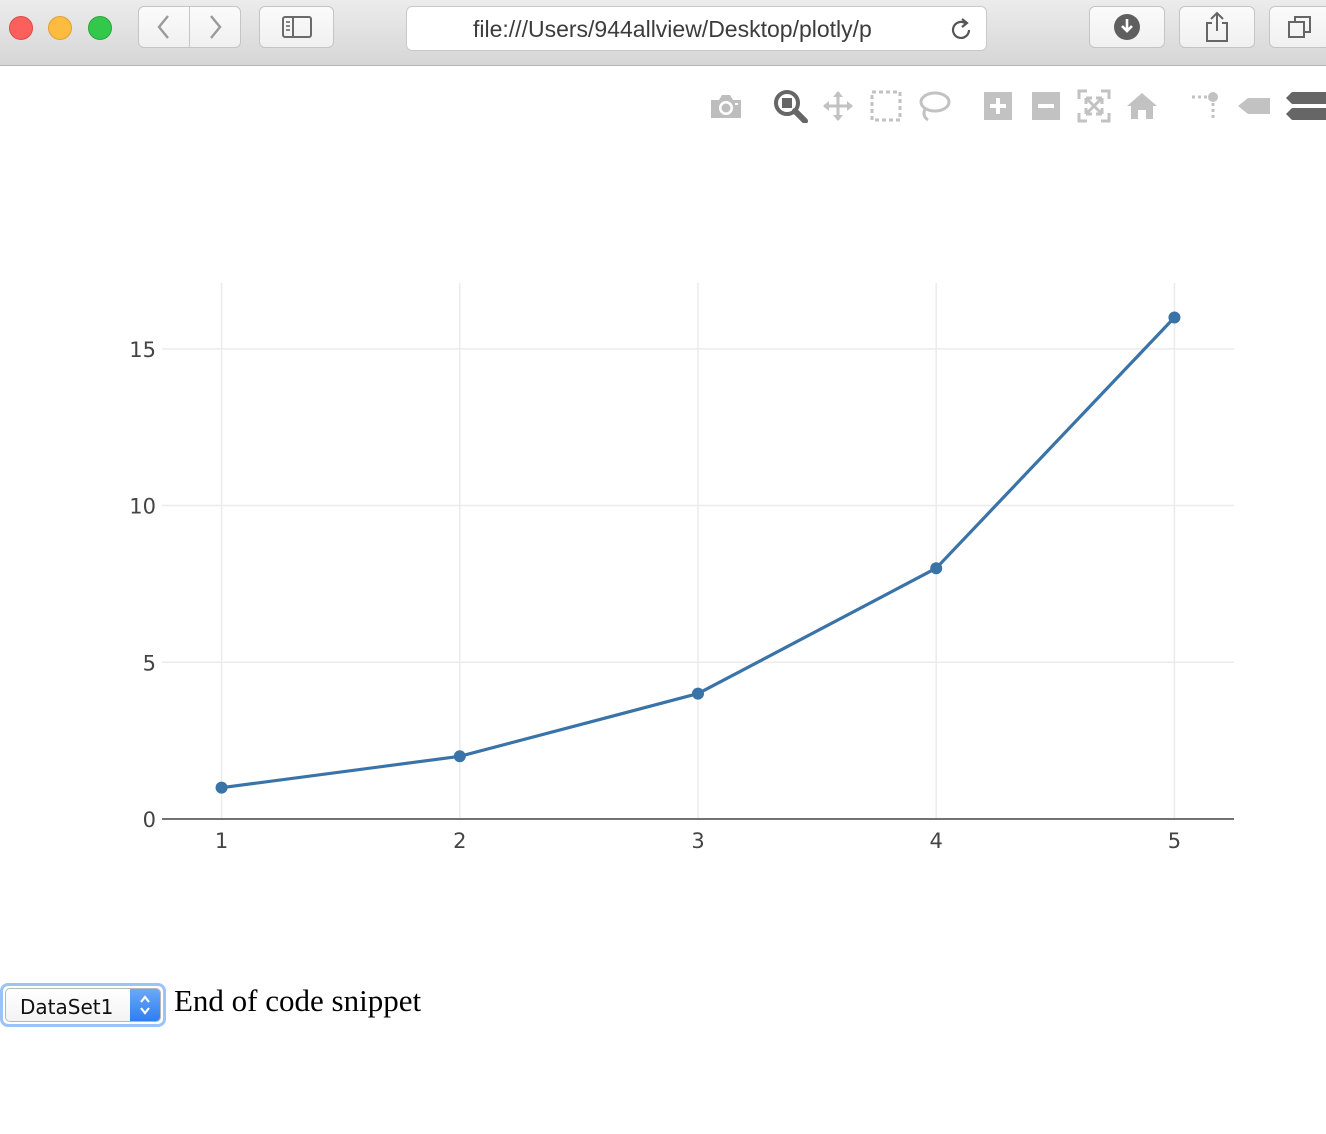  I want to click on lasso-select-icon, so click(935, 106).